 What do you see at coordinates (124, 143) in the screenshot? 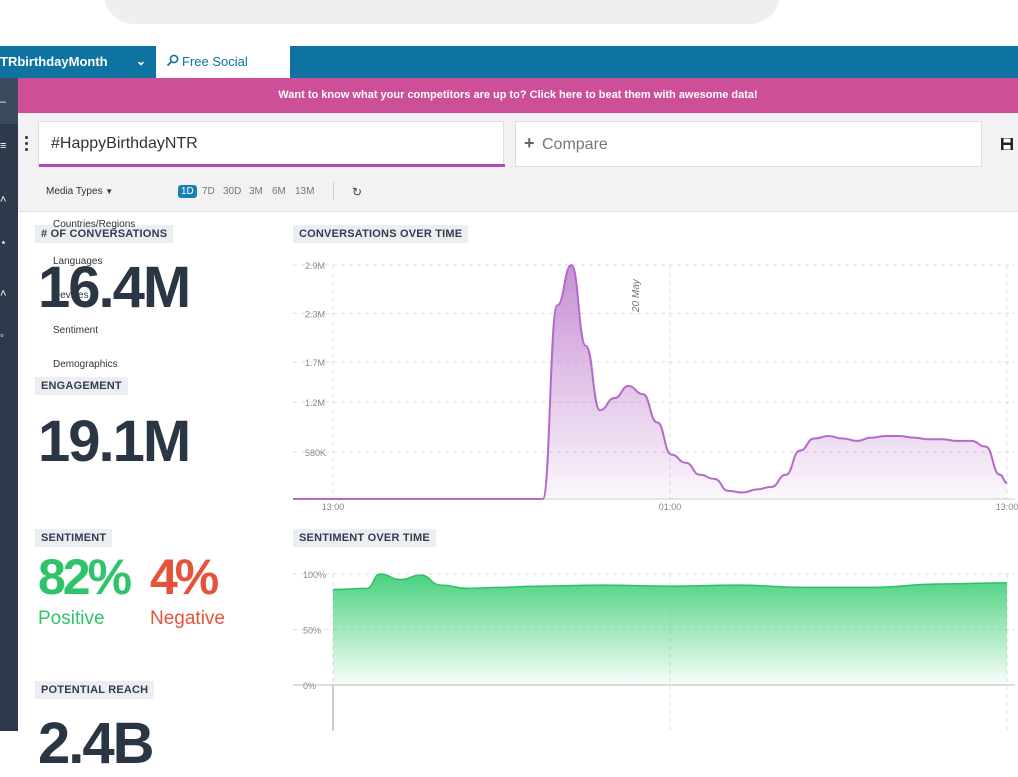
I see `query-value: #HappyBirthdayNTR` at bounding box center [124, 143].